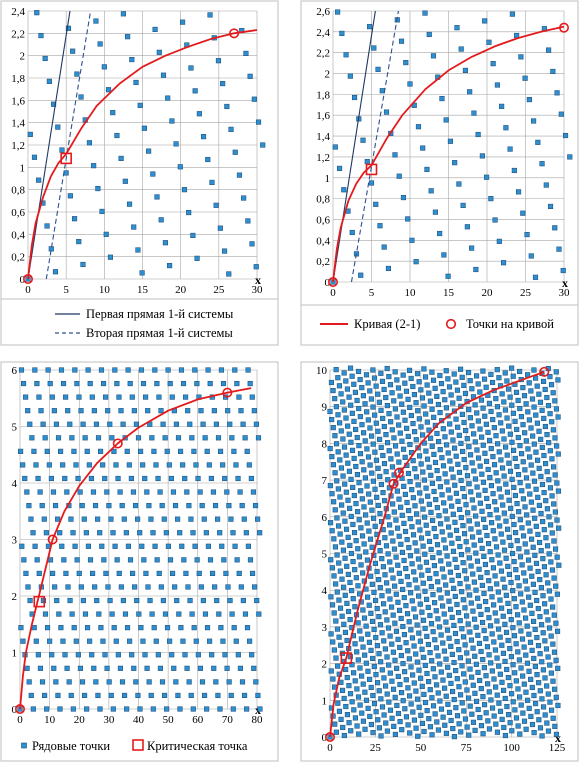 The image size is (580, 763). I want to click on curve-point, so click(227, 392).